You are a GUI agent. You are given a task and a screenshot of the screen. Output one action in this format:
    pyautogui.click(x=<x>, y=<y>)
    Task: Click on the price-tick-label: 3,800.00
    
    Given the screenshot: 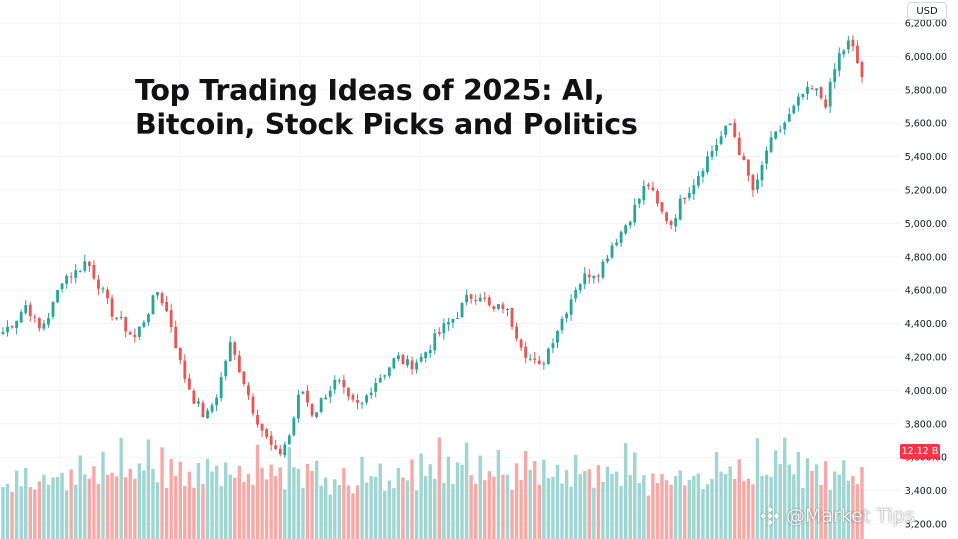 What is the action you would take?
    pyautogui.click(x=926, y=424)
    